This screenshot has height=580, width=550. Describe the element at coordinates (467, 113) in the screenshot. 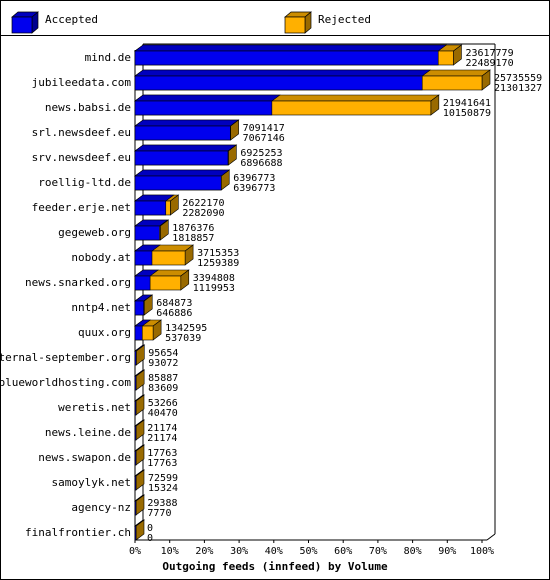

I see `value-label: 10150879` at that location.